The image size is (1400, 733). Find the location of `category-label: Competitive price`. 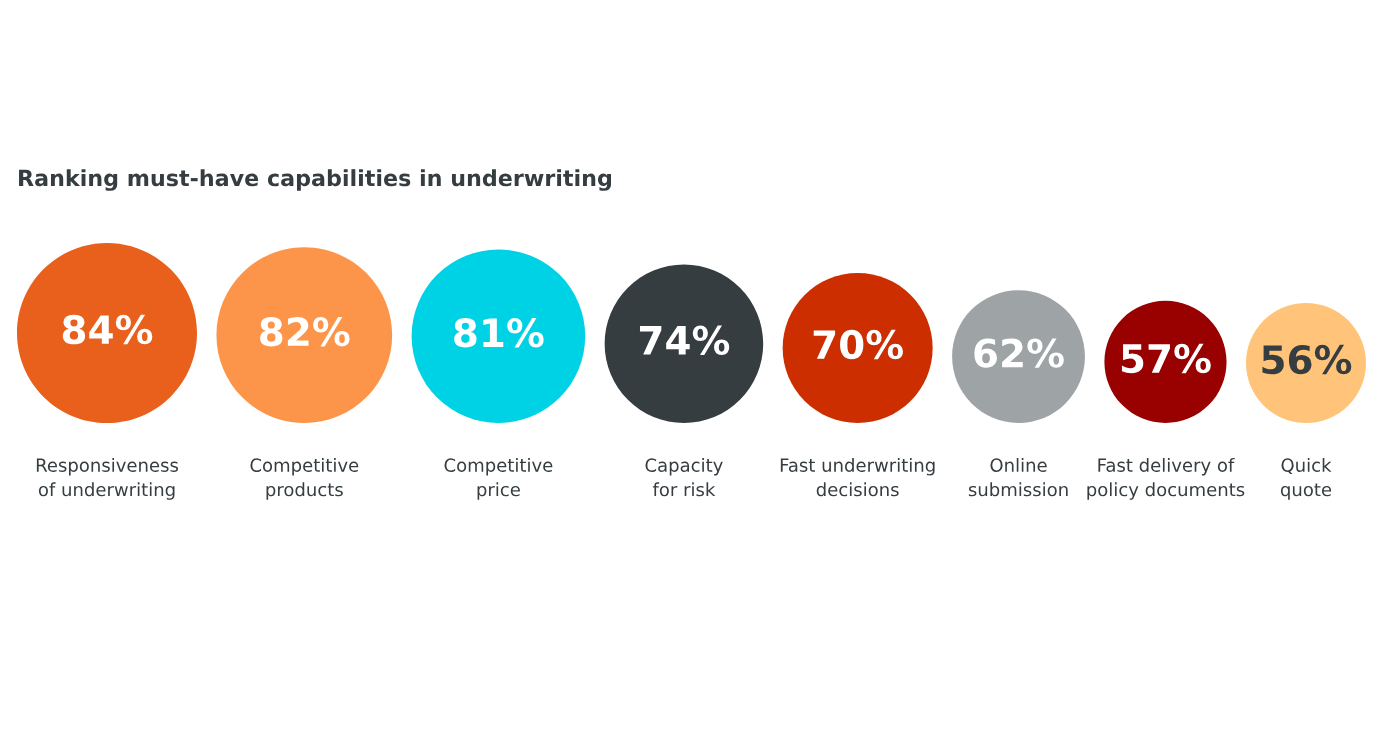

category-label: Competitive price is located at coordinates (498, 479).